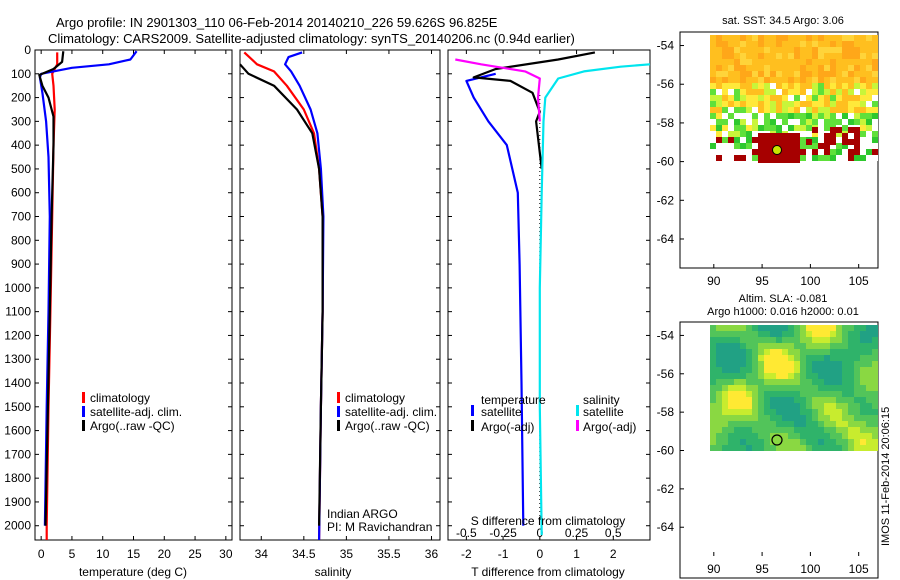 The height and width of the screenshot is (580, 900). I want to click on legend-swatch, so click(472, 425).